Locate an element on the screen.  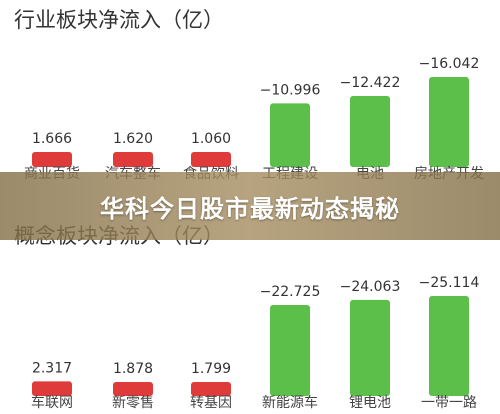
industry-value-label-2: 1.060 is located at coordinates (211, 139).